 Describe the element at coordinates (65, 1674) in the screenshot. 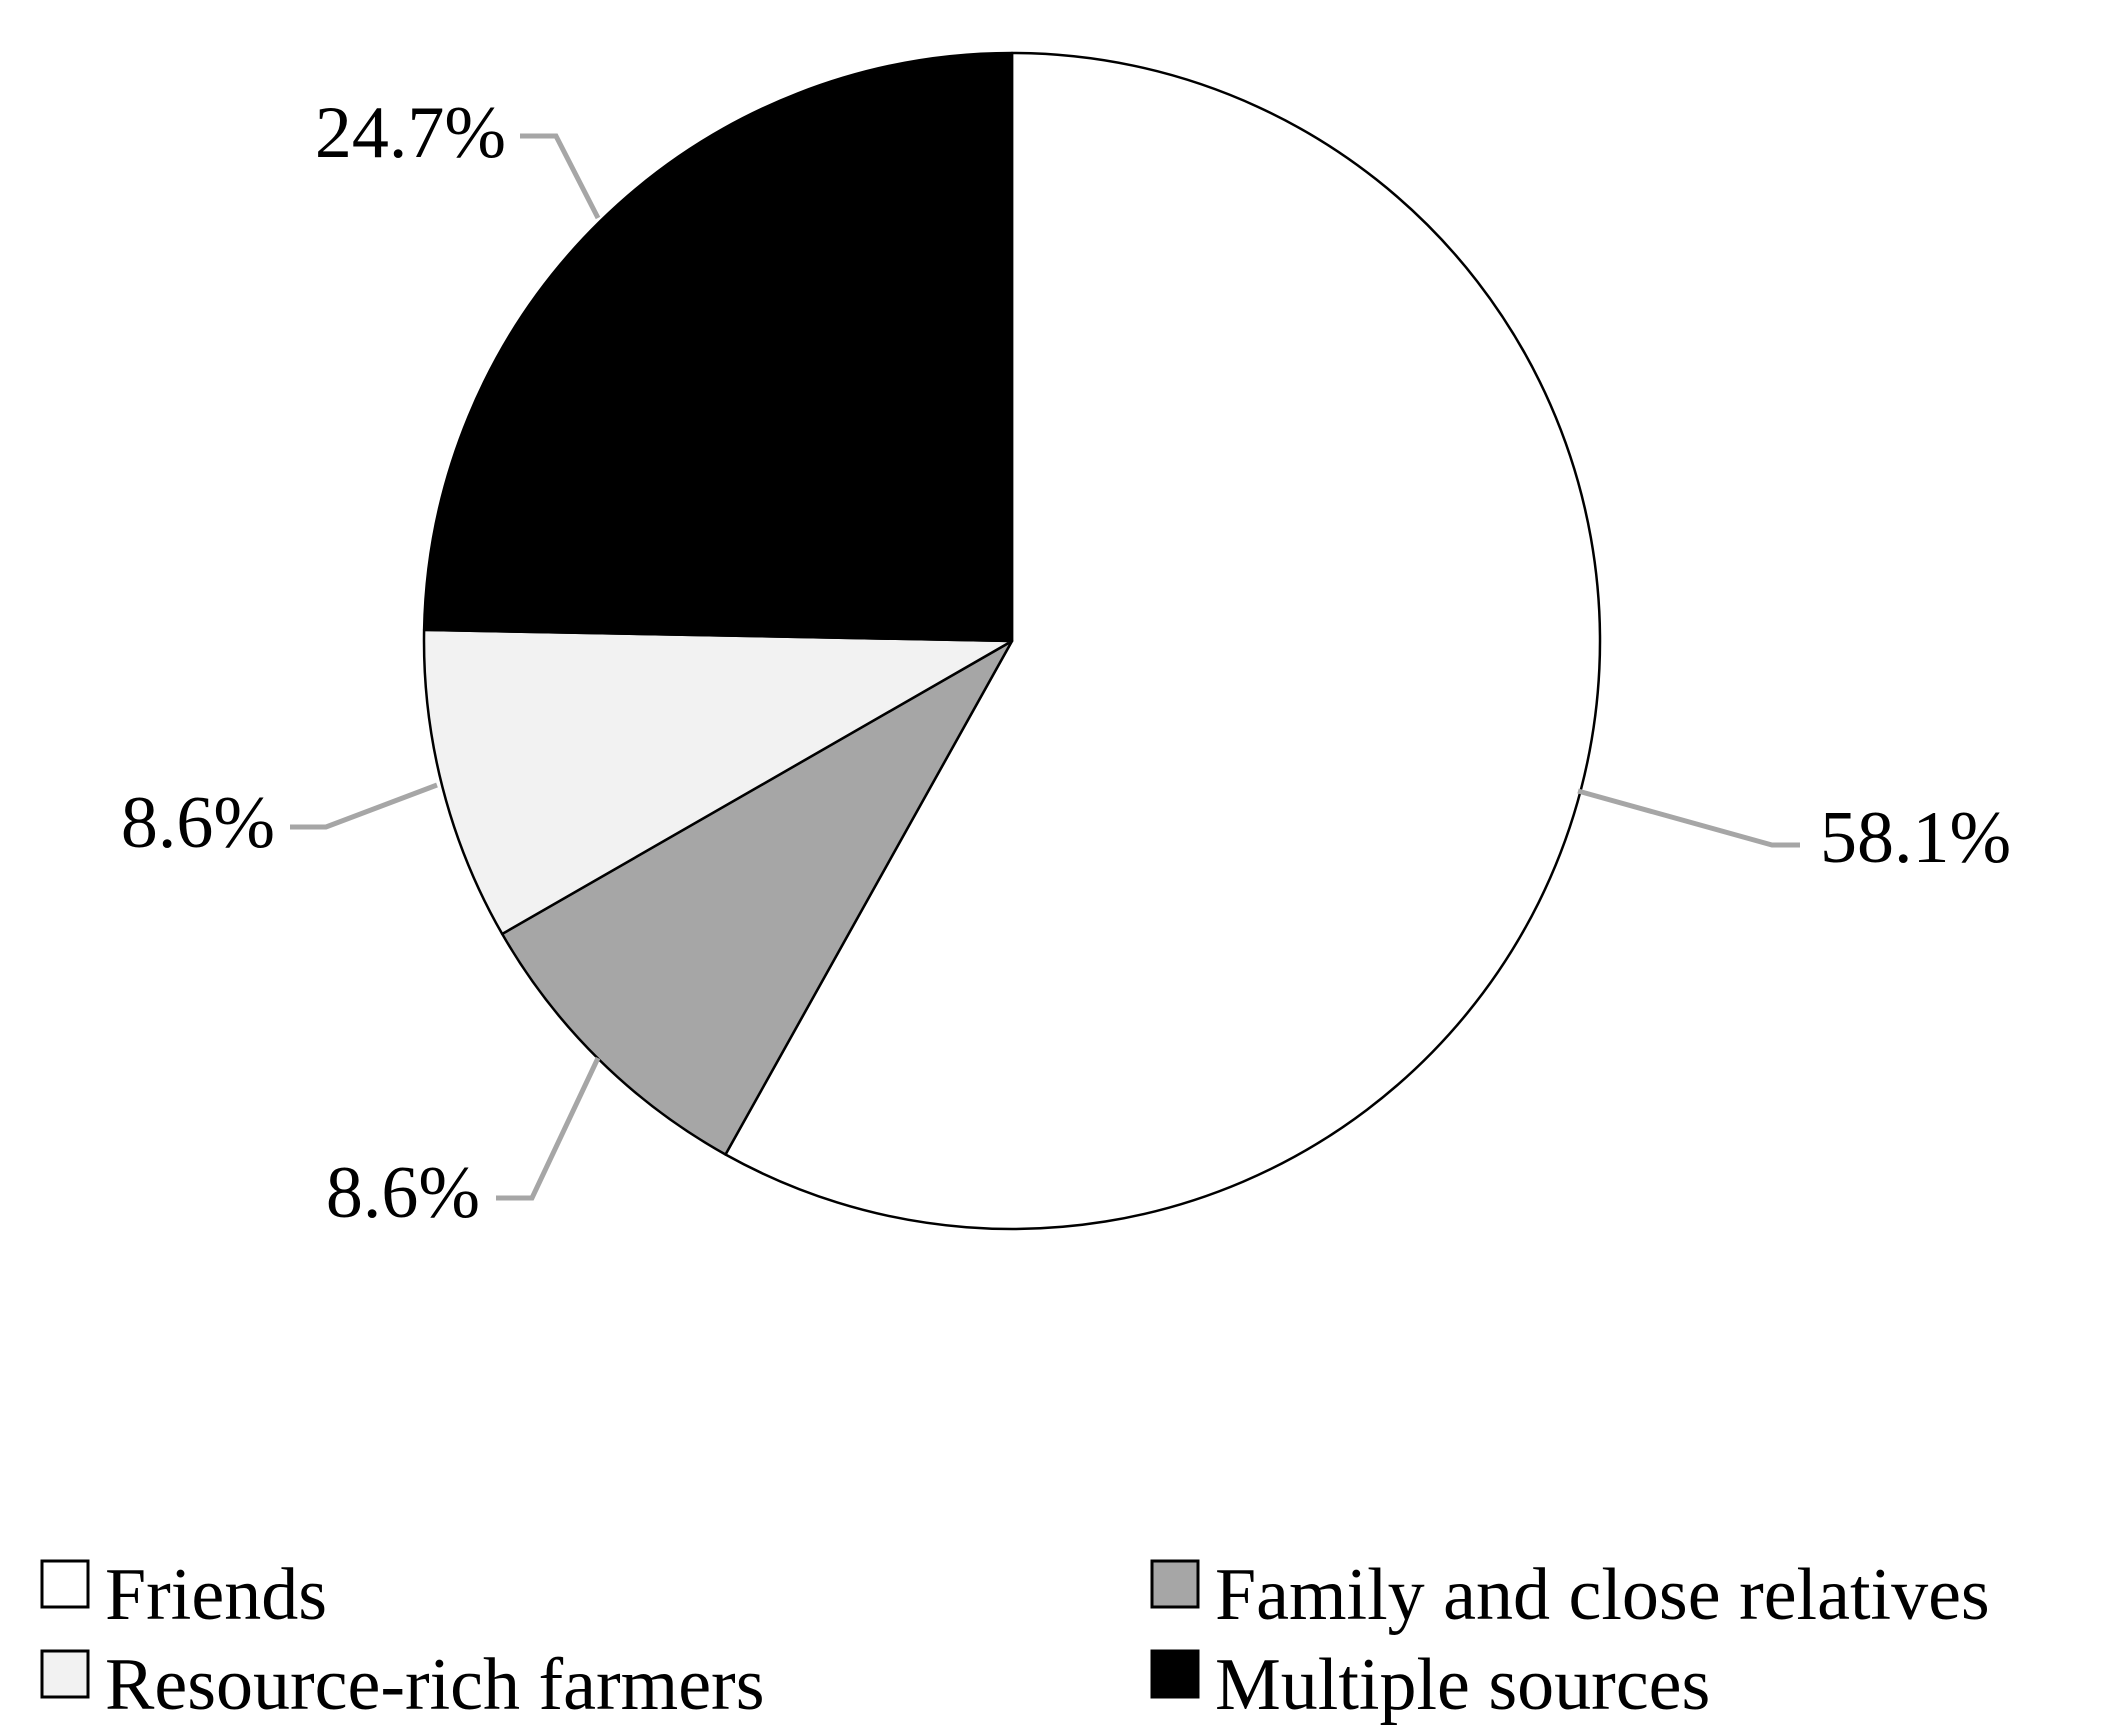

I see `legend-swatch-resource-rich-farmers` at that location.